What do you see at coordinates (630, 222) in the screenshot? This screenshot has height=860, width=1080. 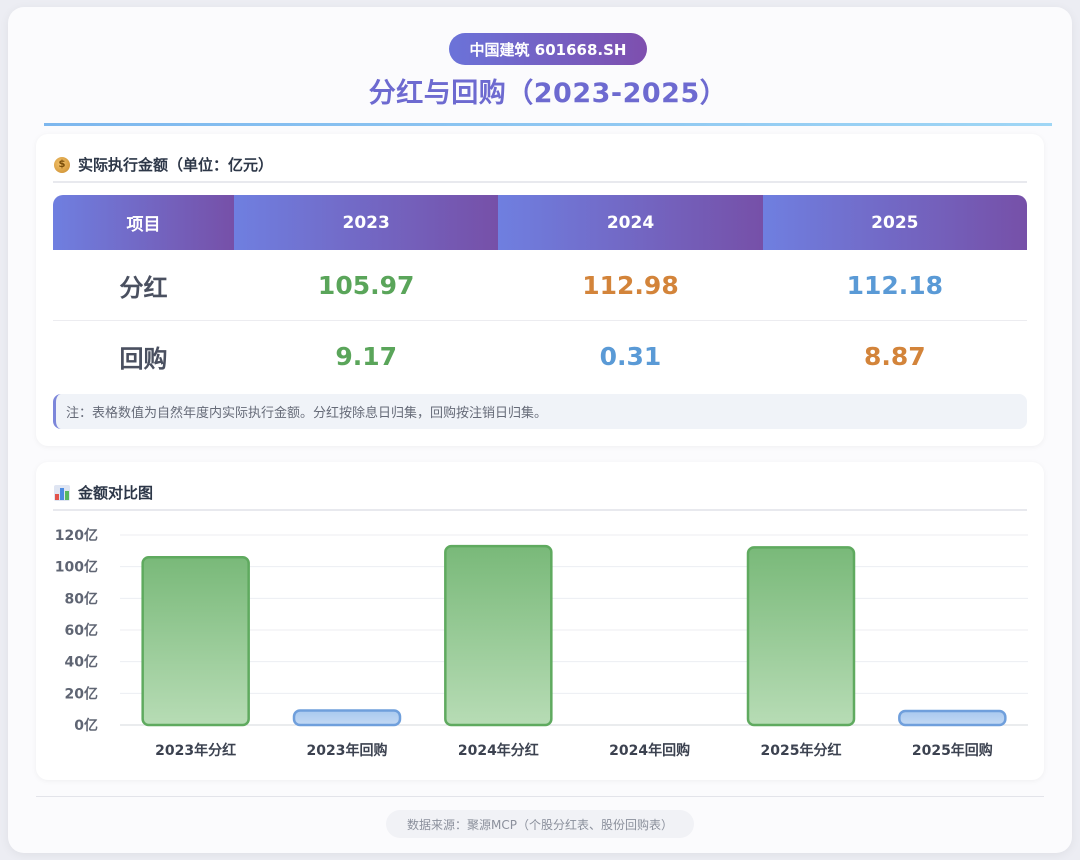 I see `column-header-2024: 2024` at bounding box center [630, 222].